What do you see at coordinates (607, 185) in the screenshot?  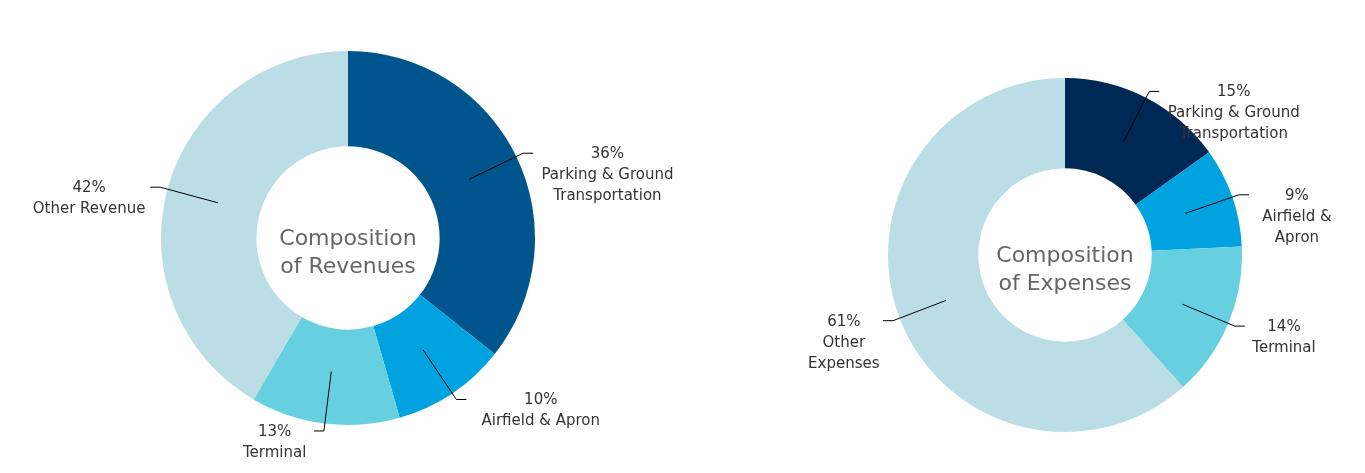 I see `slice-label: Parking & Ground Transportation` at bounding box center [607, 185].